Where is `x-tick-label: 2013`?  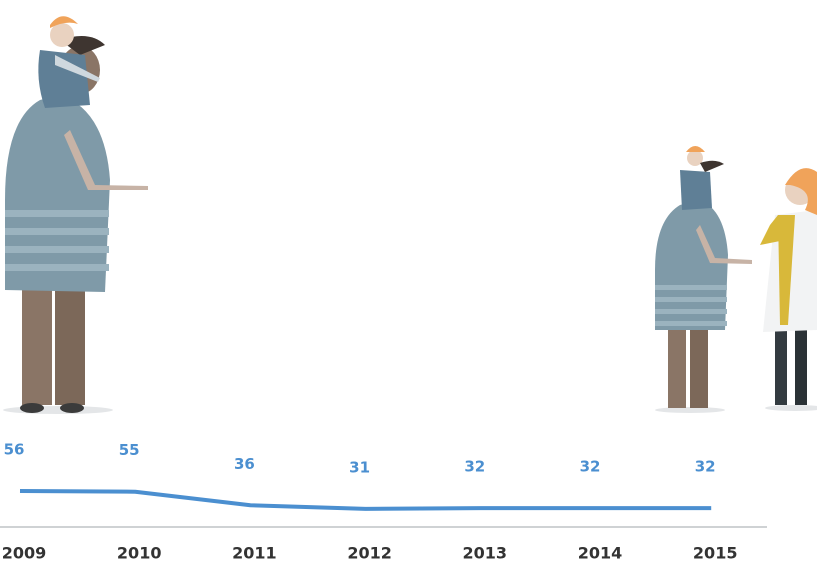
x-tick-label: 2013 is located at coordinates (485, 553).